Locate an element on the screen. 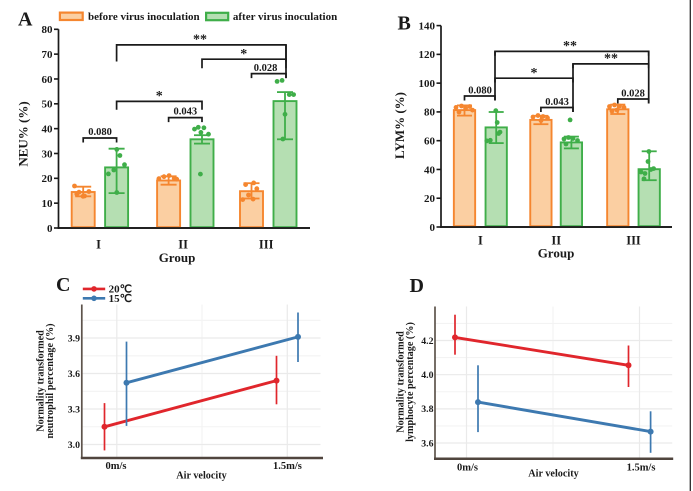 The width and height of the screenshot is (693, 491). svg-text: 3.3 is located at coordinates (74, 409).